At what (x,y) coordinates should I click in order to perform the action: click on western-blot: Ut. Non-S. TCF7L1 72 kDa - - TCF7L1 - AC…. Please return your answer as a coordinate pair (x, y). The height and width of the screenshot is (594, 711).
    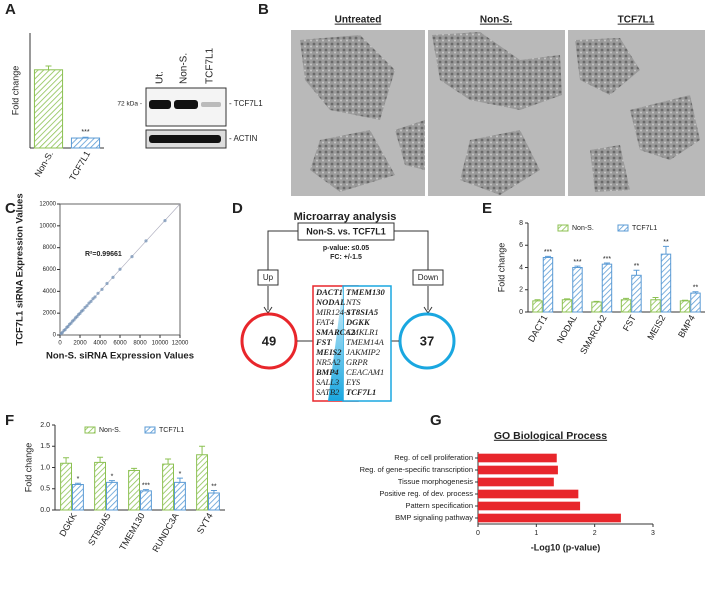
    Looking at the image, I should click on (190, 98).